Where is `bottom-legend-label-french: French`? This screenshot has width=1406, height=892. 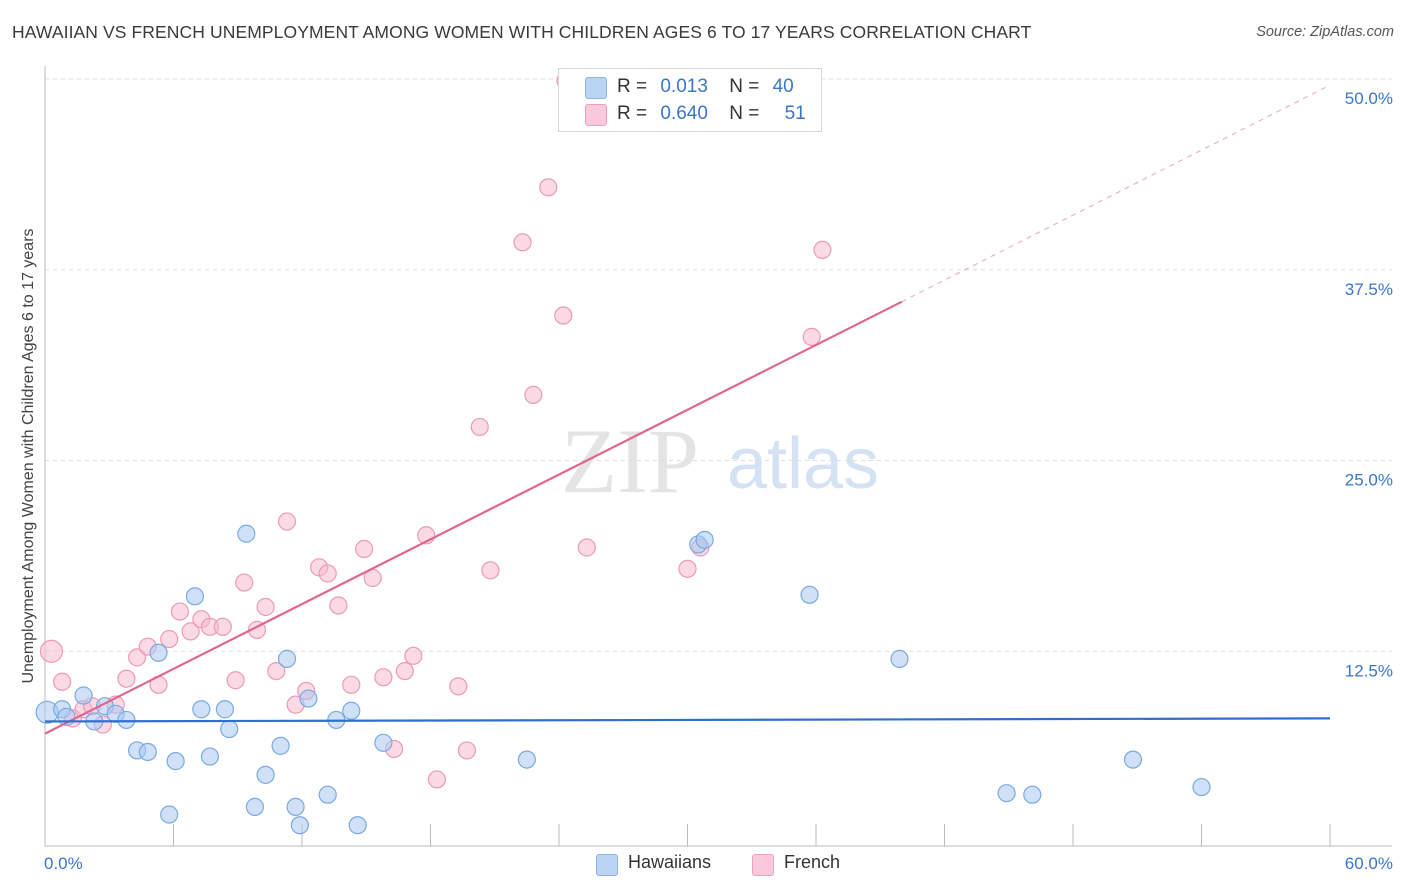 bottom-legend-label-french: French is located at coordinates (812, 862).